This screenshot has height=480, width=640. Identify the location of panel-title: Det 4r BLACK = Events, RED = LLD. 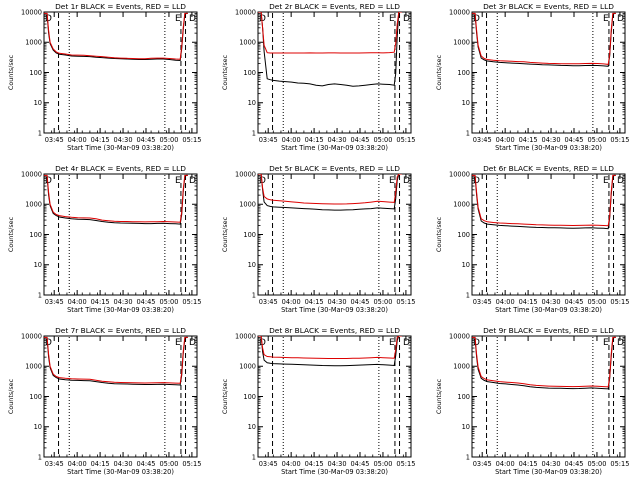
(120, 168).